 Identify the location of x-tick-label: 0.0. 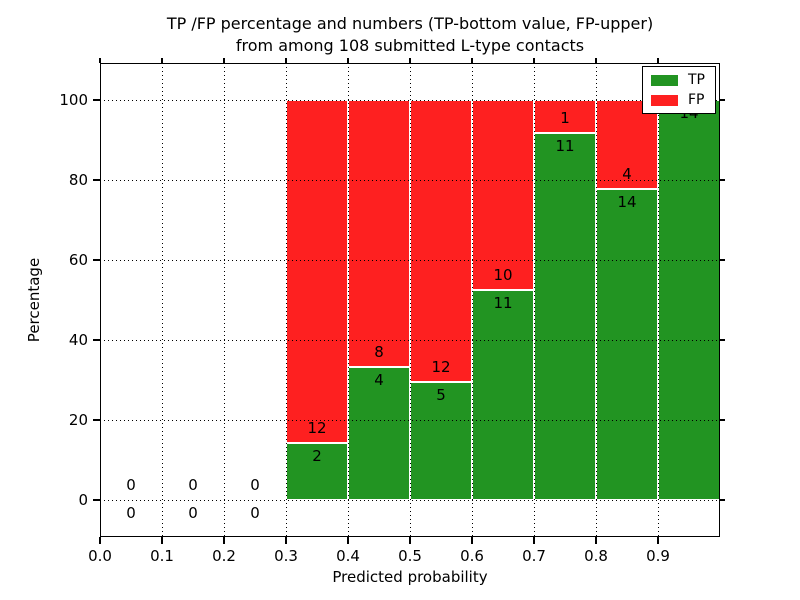
(100, 556).